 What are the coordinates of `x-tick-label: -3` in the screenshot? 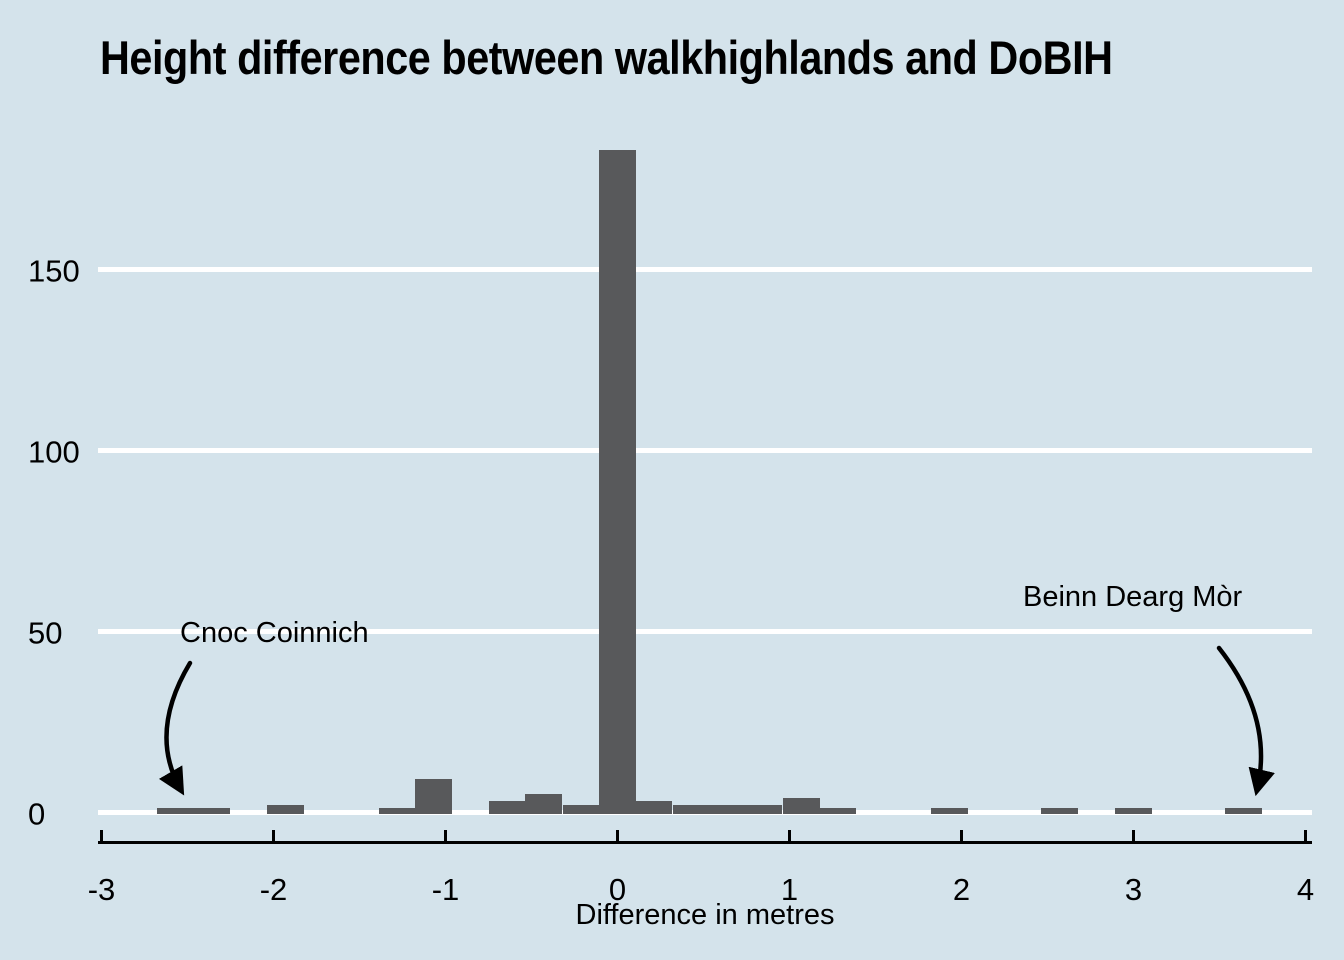 It's located at (101, 889).